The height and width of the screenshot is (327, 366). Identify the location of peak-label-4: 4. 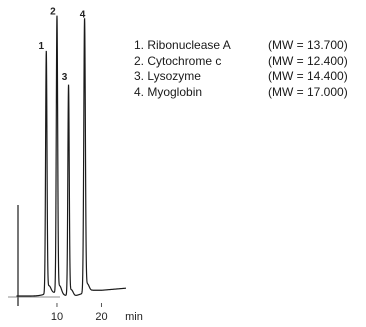
(83, 14).